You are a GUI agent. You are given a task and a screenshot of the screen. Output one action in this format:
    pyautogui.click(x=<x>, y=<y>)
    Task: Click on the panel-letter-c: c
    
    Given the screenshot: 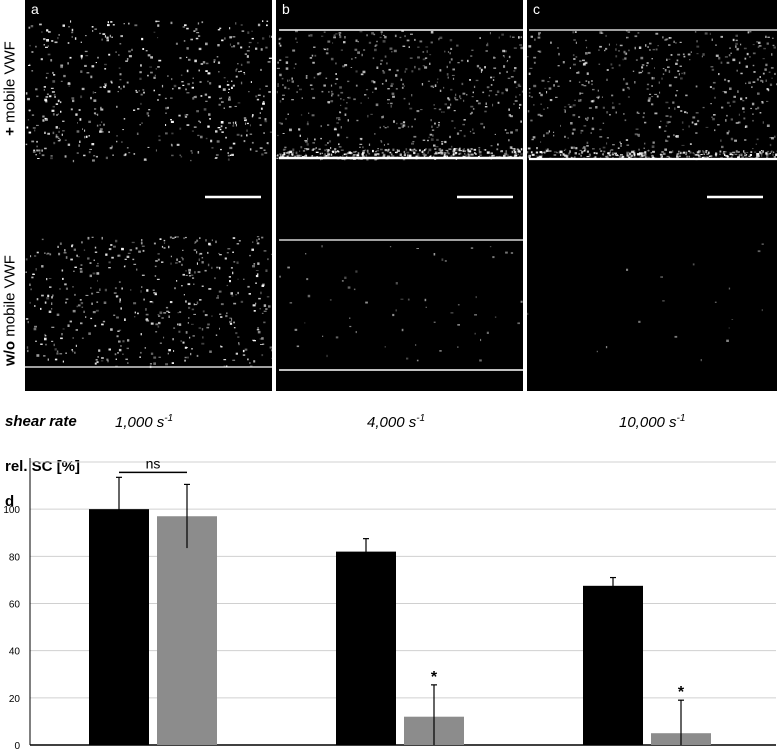 What is the action you would take?
    pyautogui.click(x=536, y=9)
    